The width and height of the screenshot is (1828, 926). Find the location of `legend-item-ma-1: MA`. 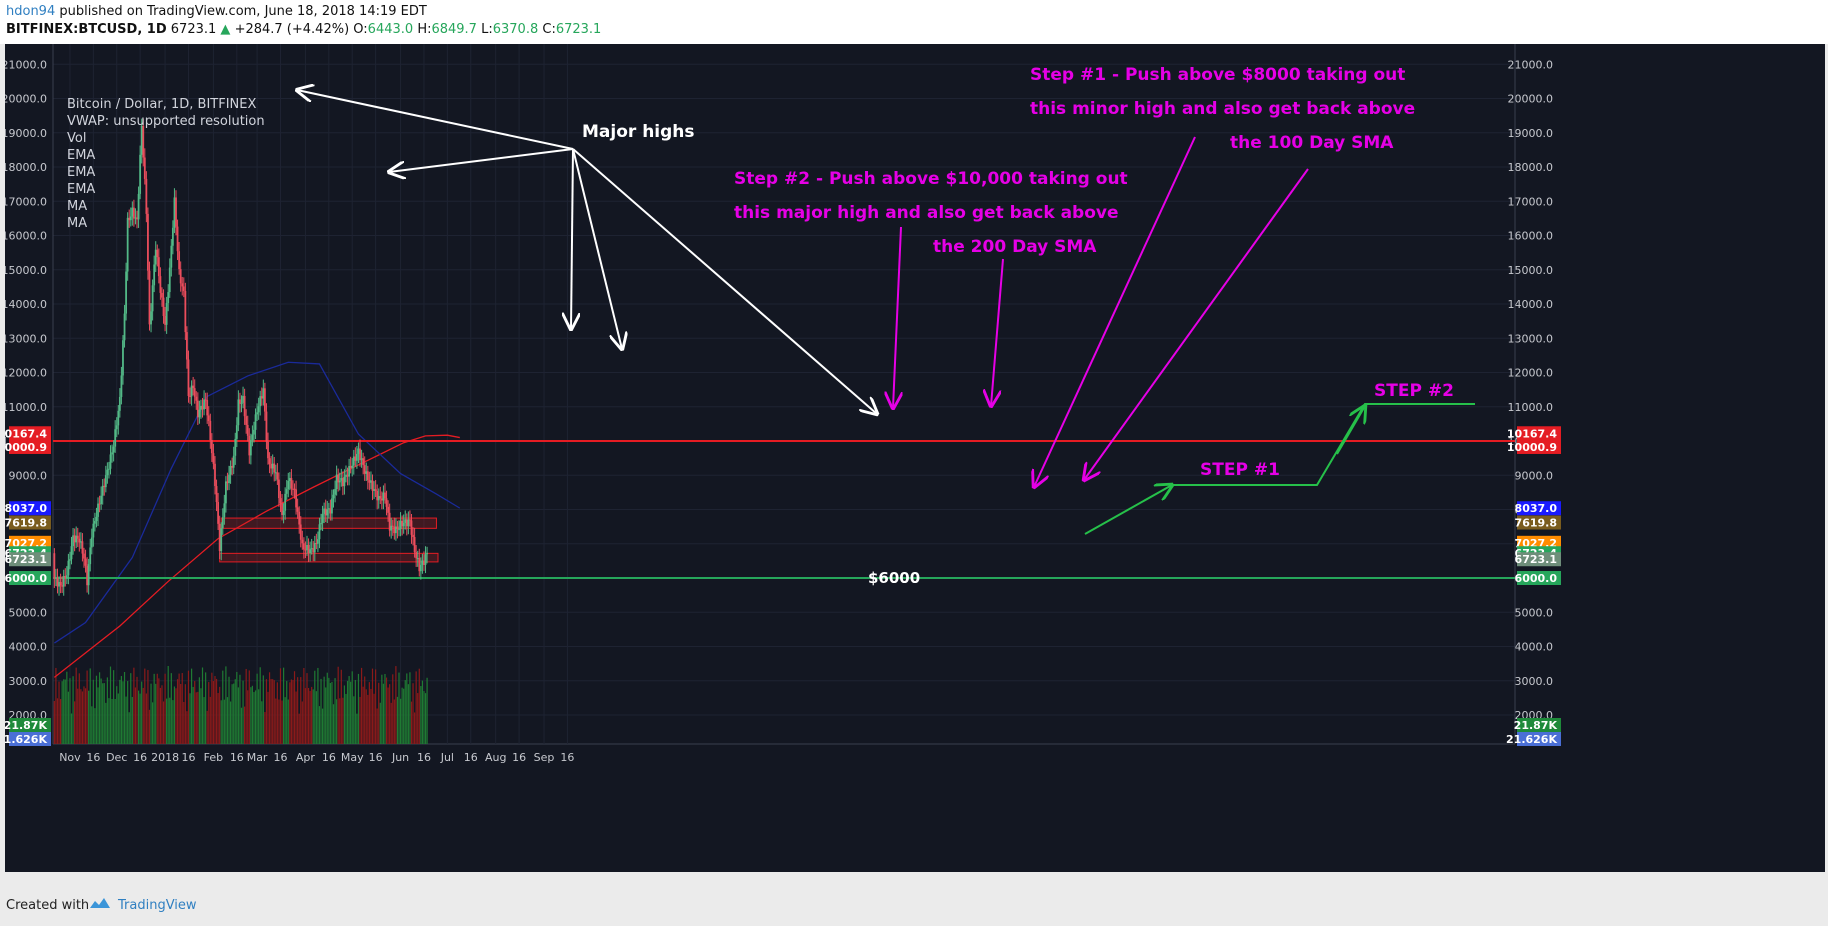

legend-item-ma-1: MA is located at coordinates (77, 206).